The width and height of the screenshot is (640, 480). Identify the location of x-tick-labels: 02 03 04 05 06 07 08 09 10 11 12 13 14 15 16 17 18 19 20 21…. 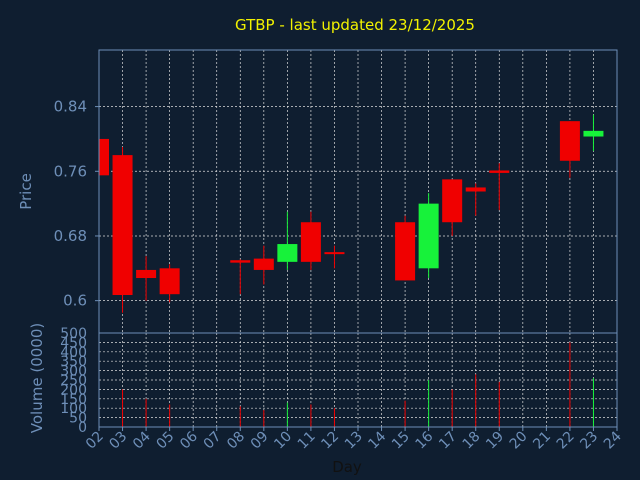
(354, 439).